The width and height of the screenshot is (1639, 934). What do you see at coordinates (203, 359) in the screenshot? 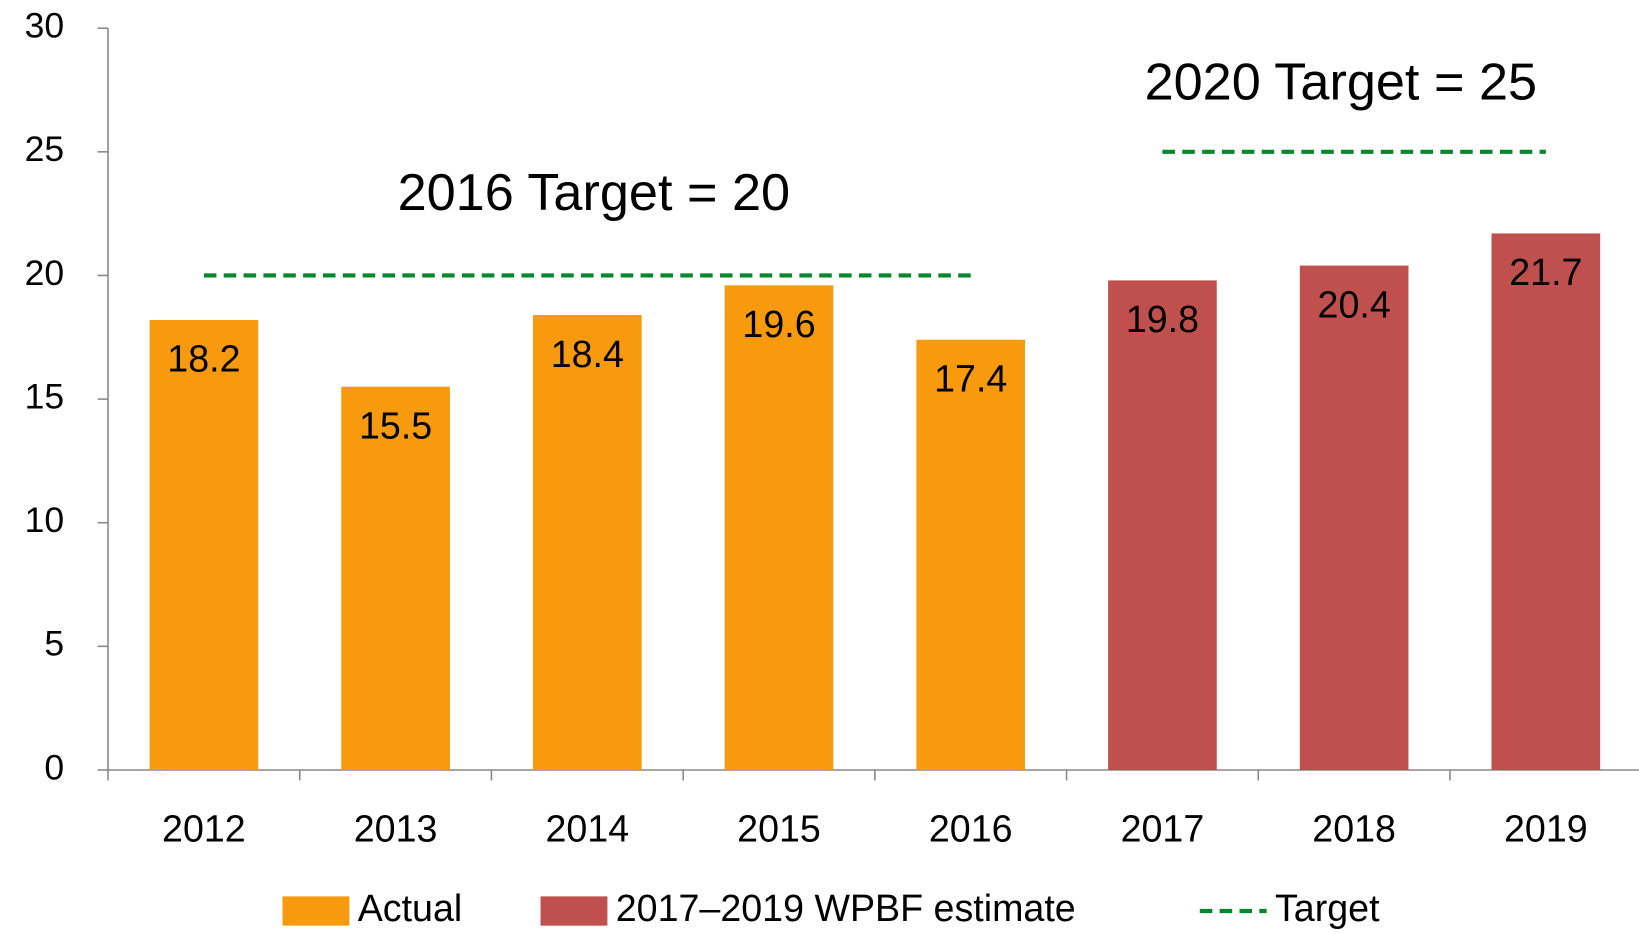
I see `data-label: 18.2` at bounding box center [203, 359].